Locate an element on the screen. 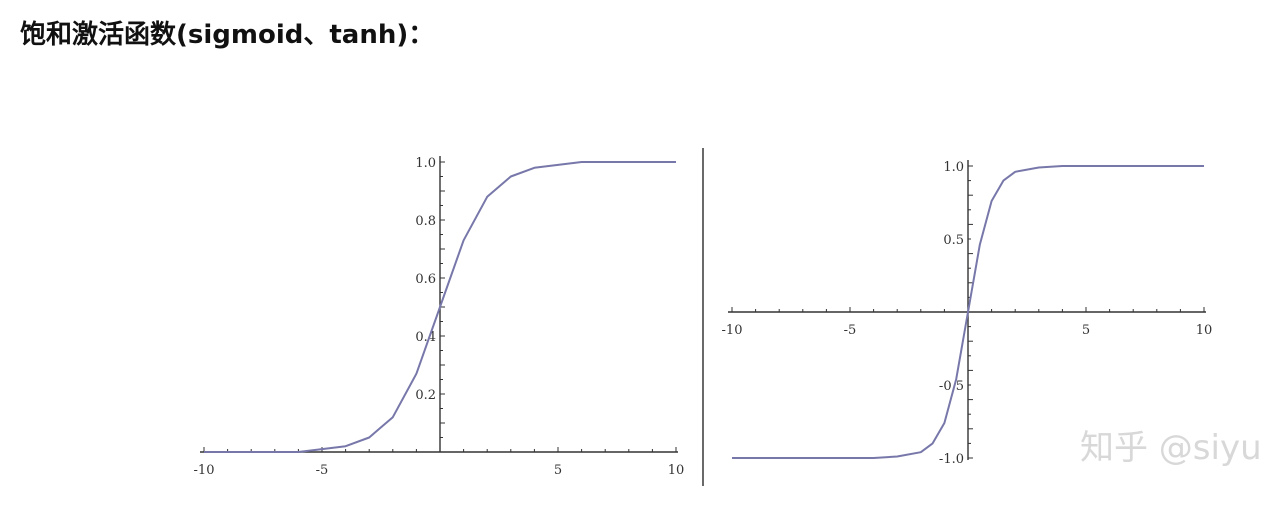 Image resolution: width=1278 pixels, height=510 pixels. page-heading: 饱和激活函数(sigmoid、tanh)： is located at coordinates (227, 35).